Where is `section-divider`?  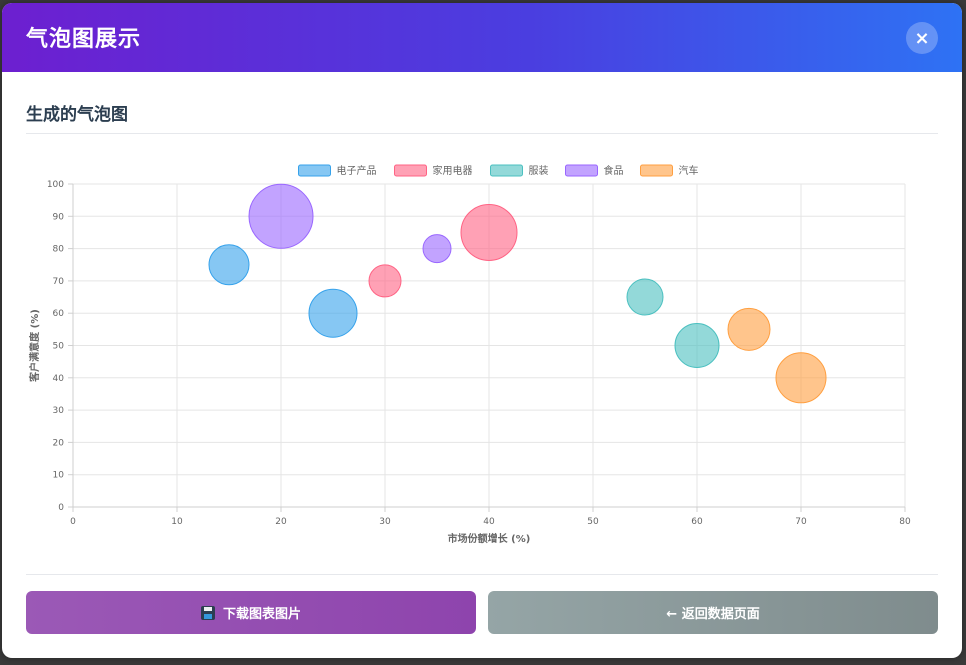
section-divider is located at coordinates (482, 133).